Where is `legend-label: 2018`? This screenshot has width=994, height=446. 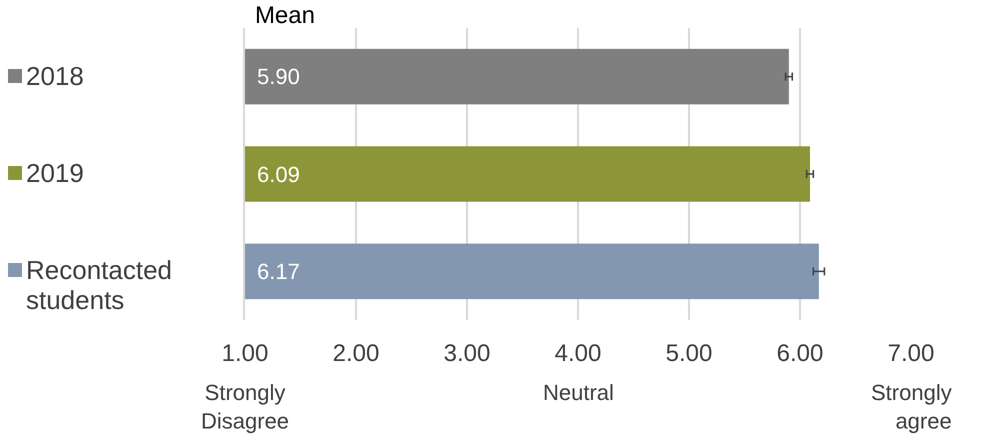 legend-label: 2018 is located at coordinates (55, 75).